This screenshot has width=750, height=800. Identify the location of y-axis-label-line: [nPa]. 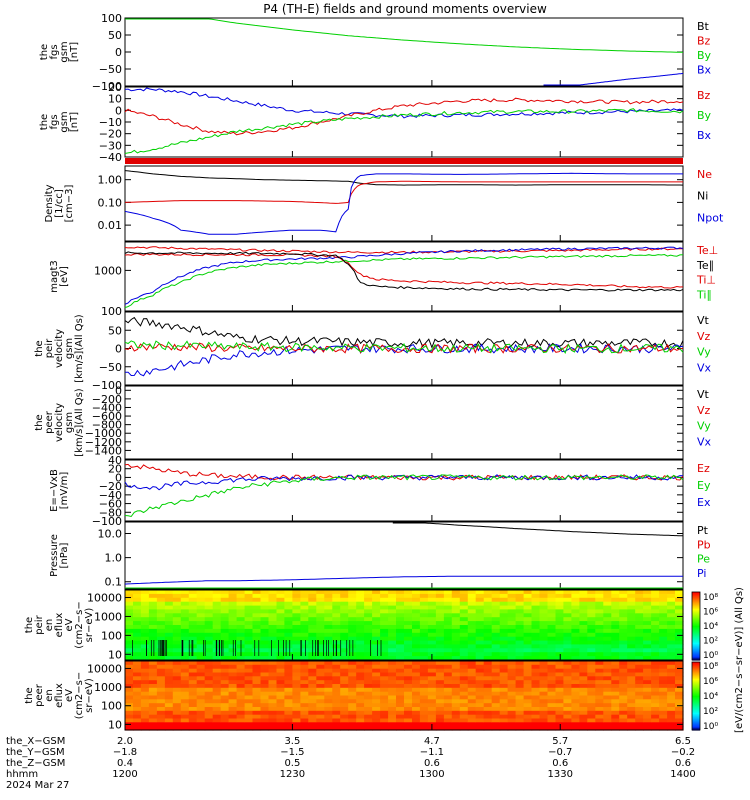
(64, 555).